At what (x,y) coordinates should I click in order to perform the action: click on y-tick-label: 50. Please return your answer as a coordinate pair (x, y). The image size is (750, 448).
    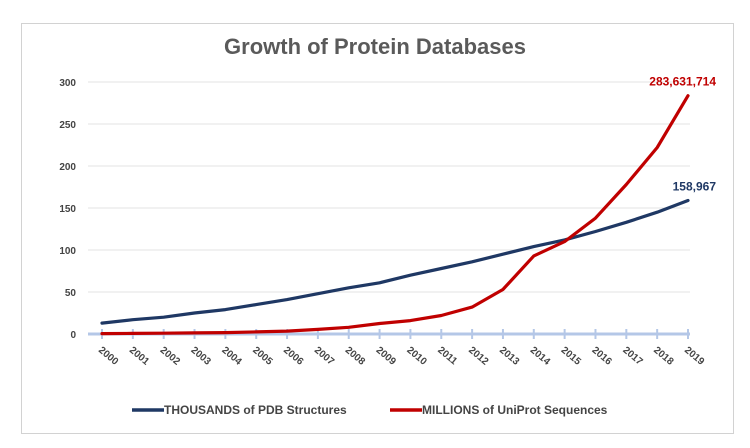
    Looking at the image, I should click on (71, 293).